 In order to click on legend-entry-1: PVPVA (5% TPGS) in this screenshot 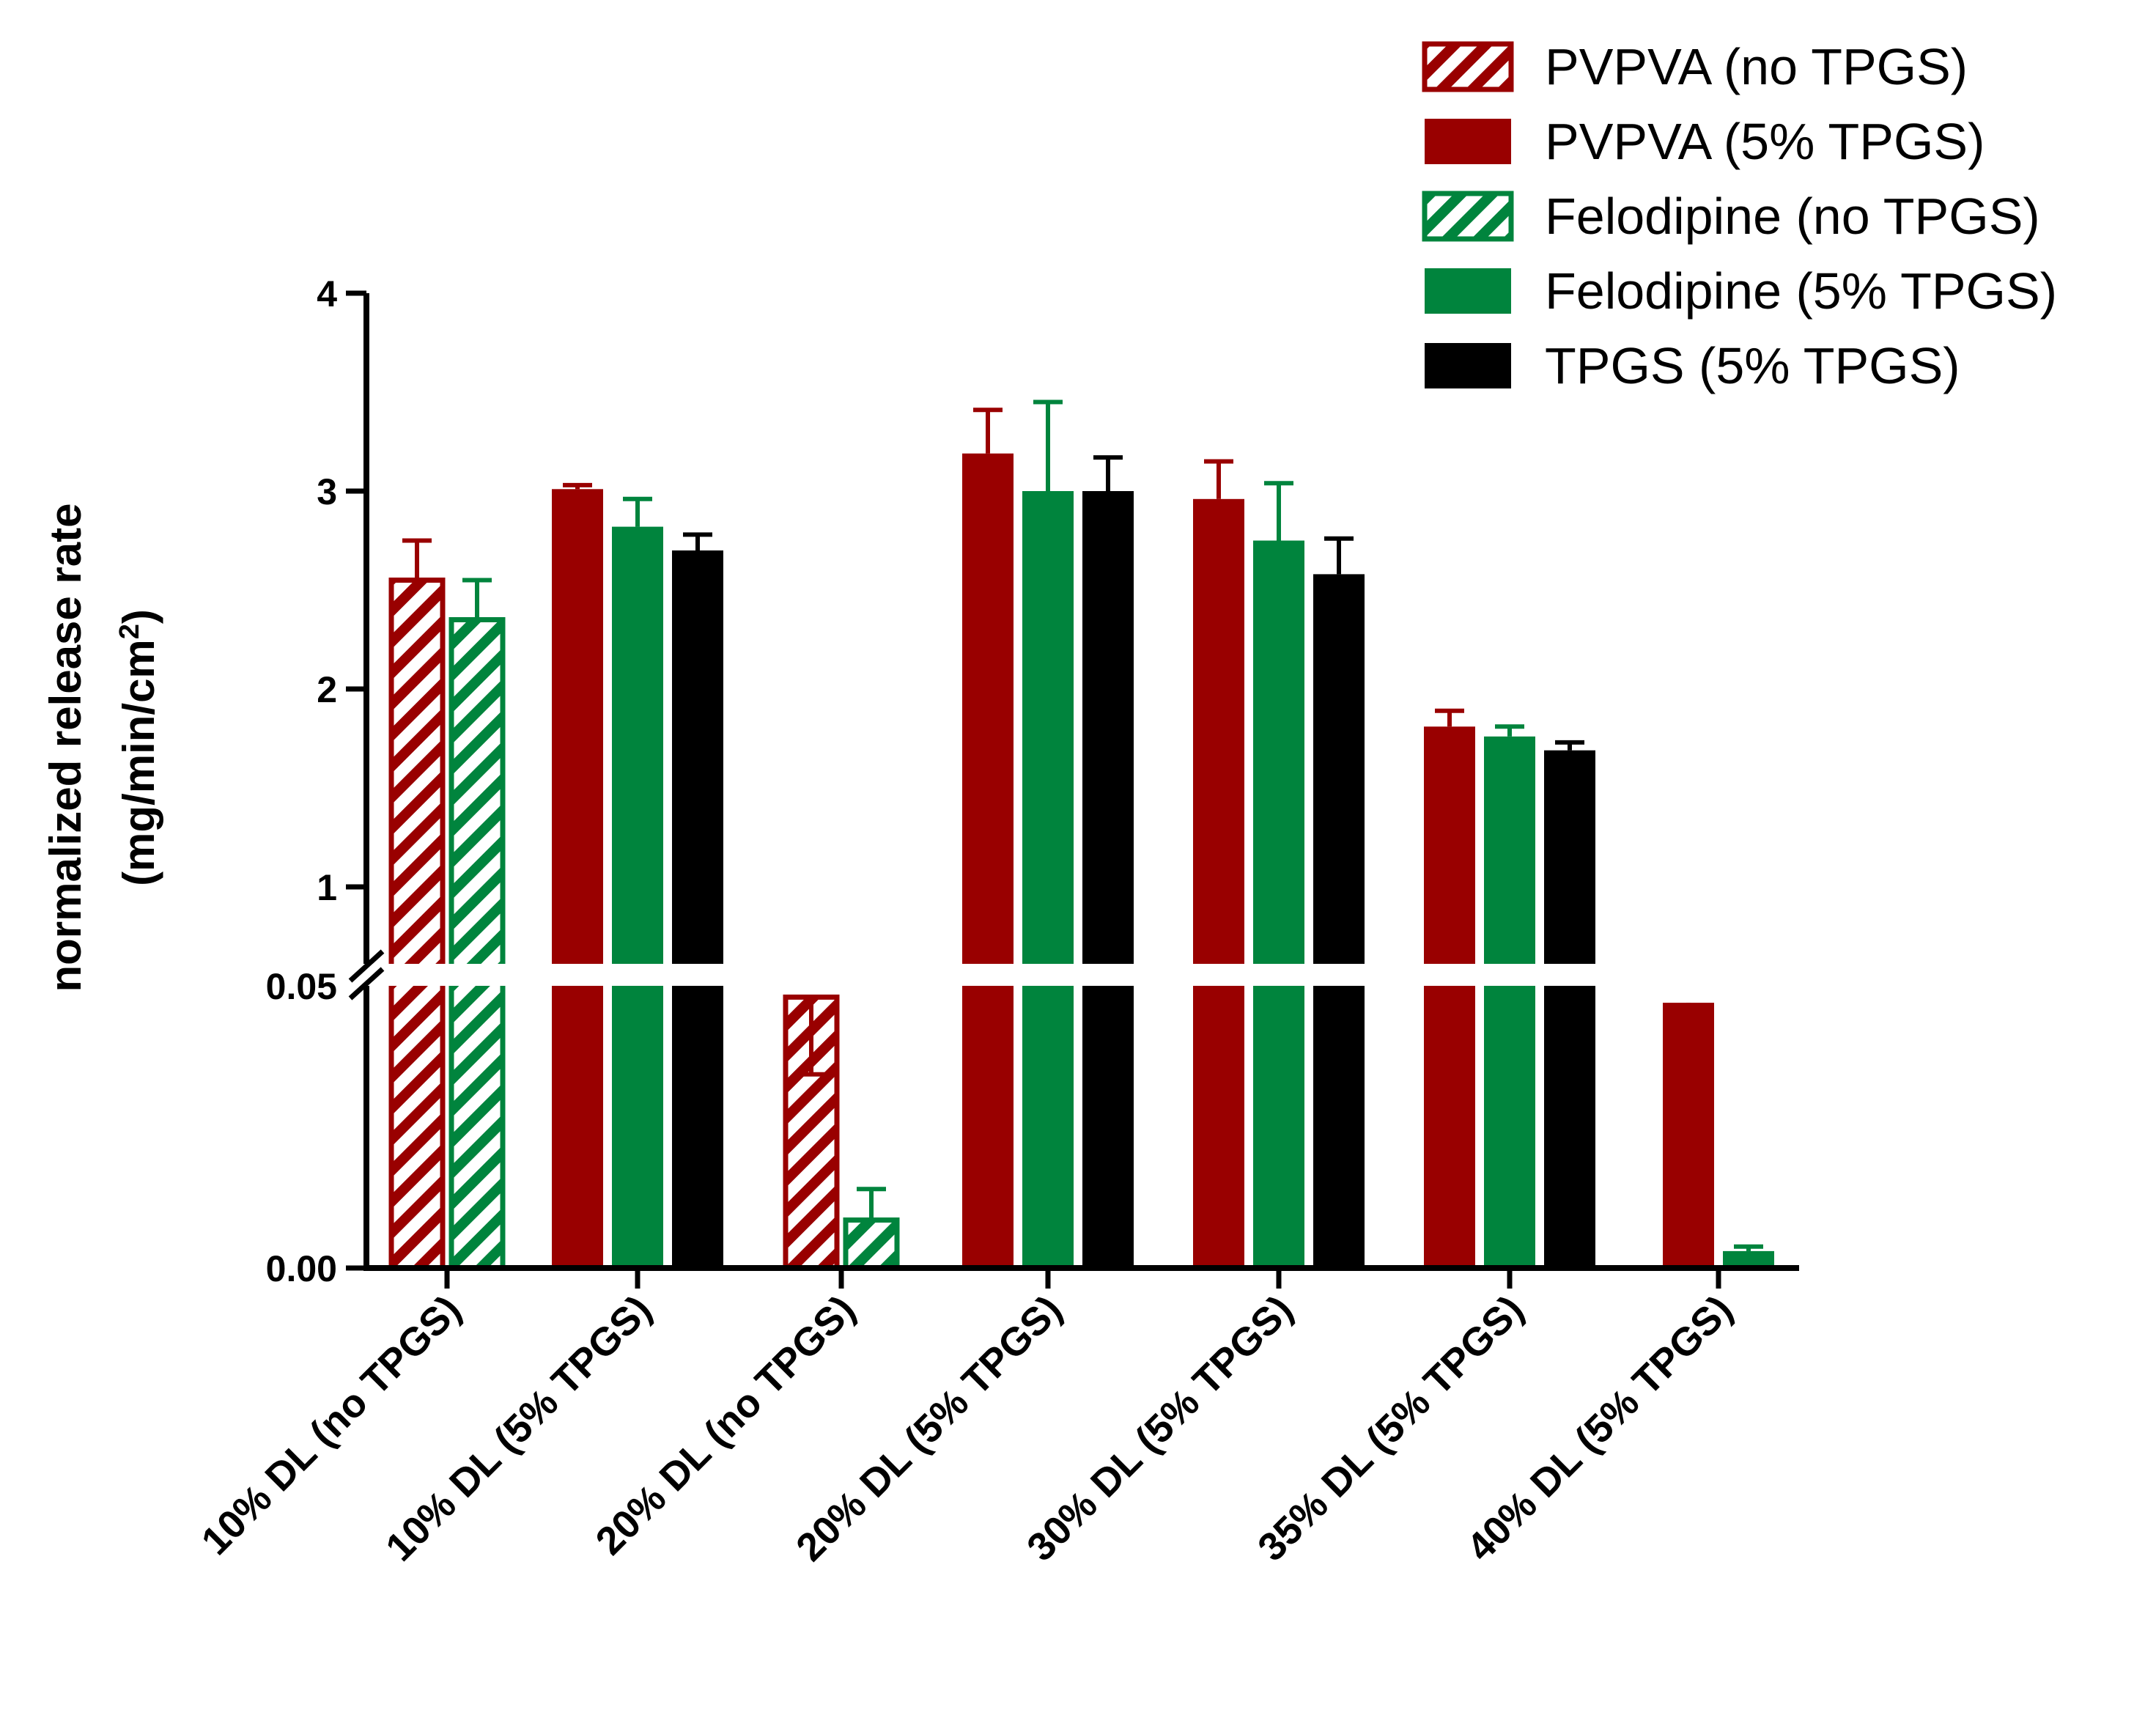, I will do `click(1705, 141)`.